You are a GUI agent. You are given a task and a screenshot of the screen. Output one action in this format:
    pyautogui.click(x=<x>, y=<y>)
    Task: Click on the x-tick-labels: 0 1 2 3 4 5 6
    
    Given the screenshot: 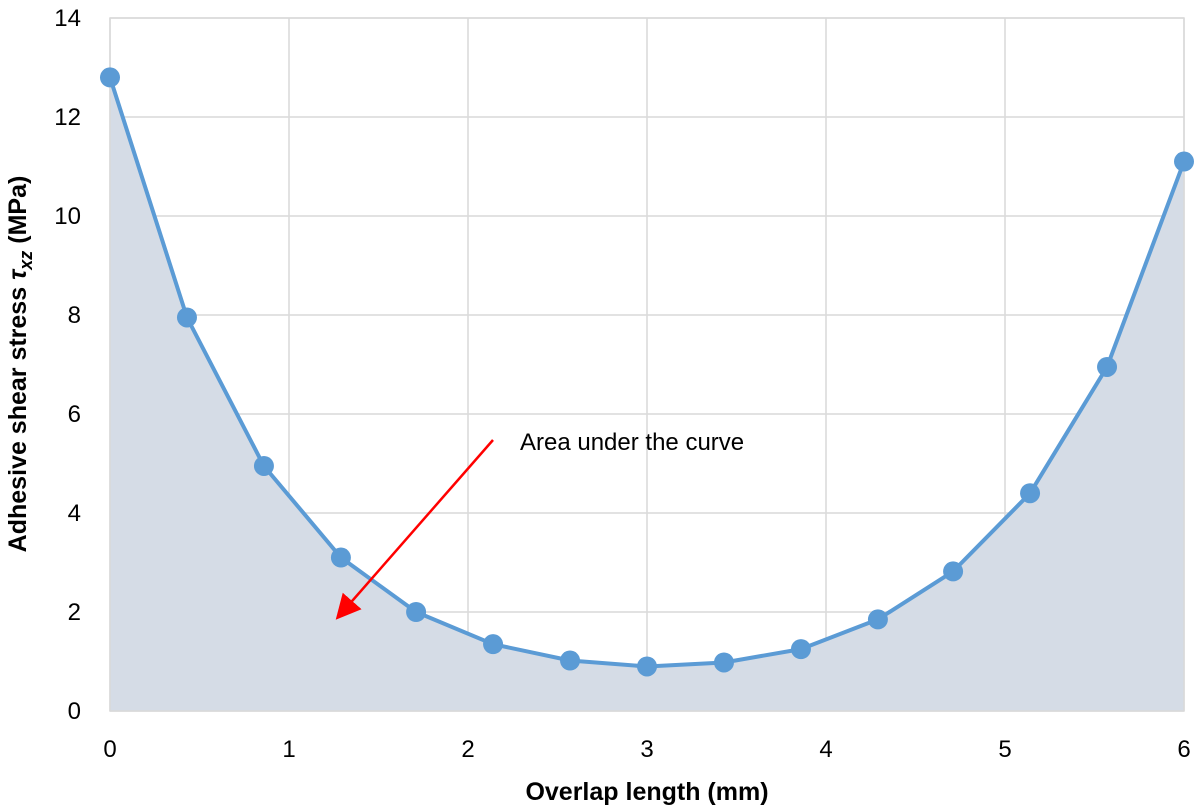 What is the action you would take?
    pyautogui.click(x=646, y=749)
    